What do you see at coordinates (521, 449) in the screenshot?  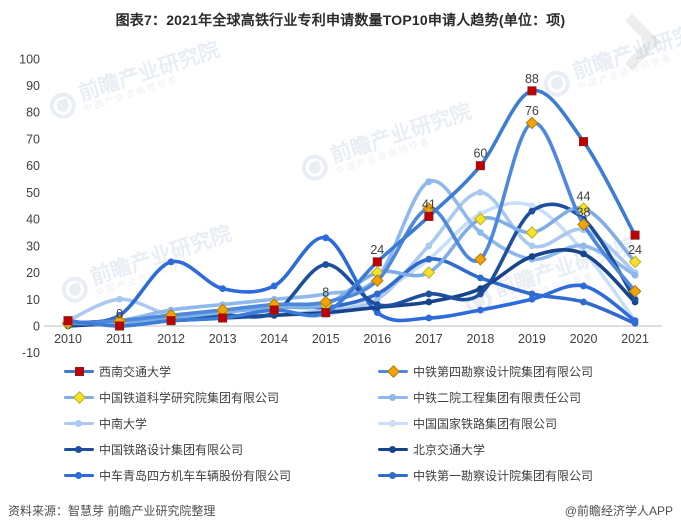 I see `legend-item: 北京交通大学` at bounding box center [521, 449].